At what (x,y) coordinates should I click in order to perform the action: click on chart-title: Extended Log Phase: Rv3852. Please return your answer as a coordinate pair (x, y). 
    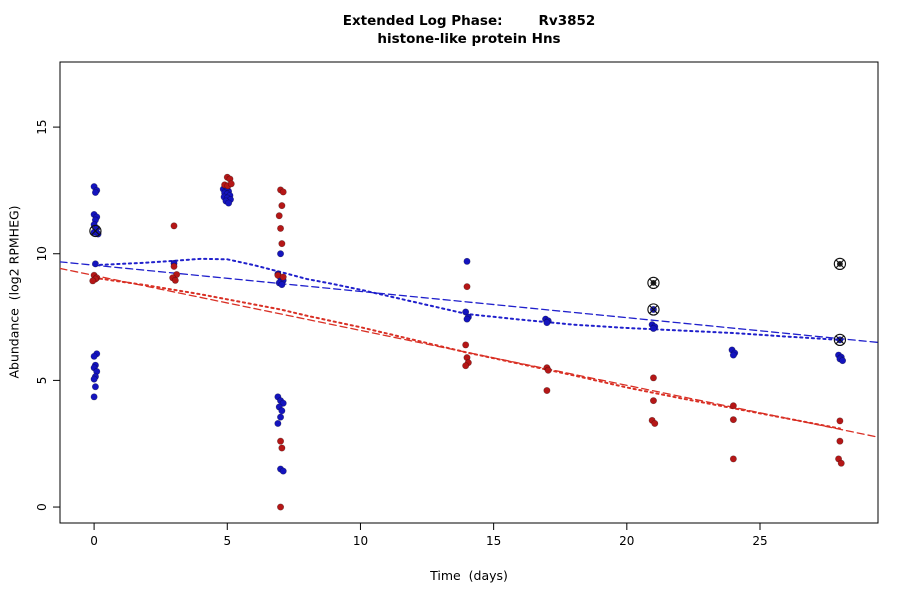
    Looking at the image, I should click on (469, 21).